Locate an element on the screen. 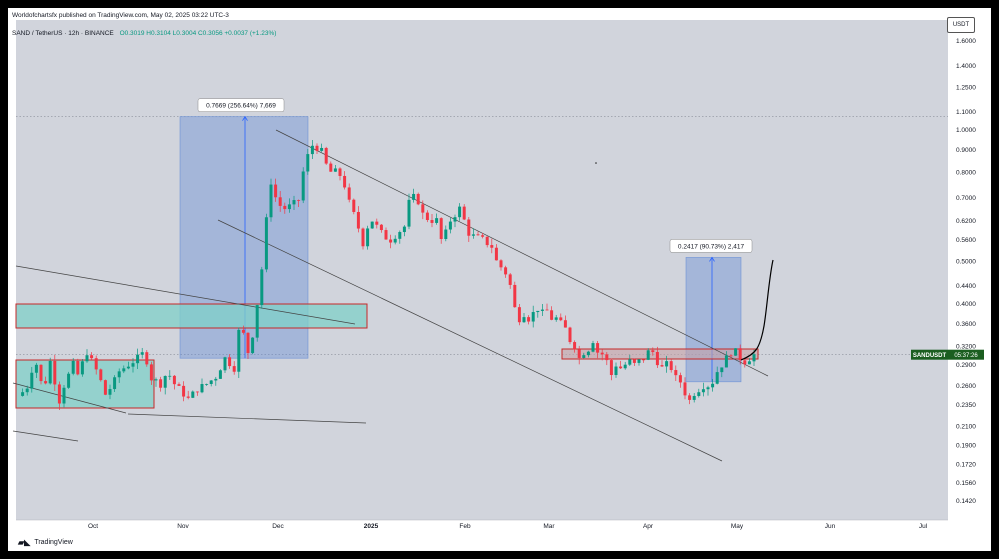 Image resolution: width=999 pixels, height=559 pixels. x-tick-label: Jun is located at coordinates (830, 526).